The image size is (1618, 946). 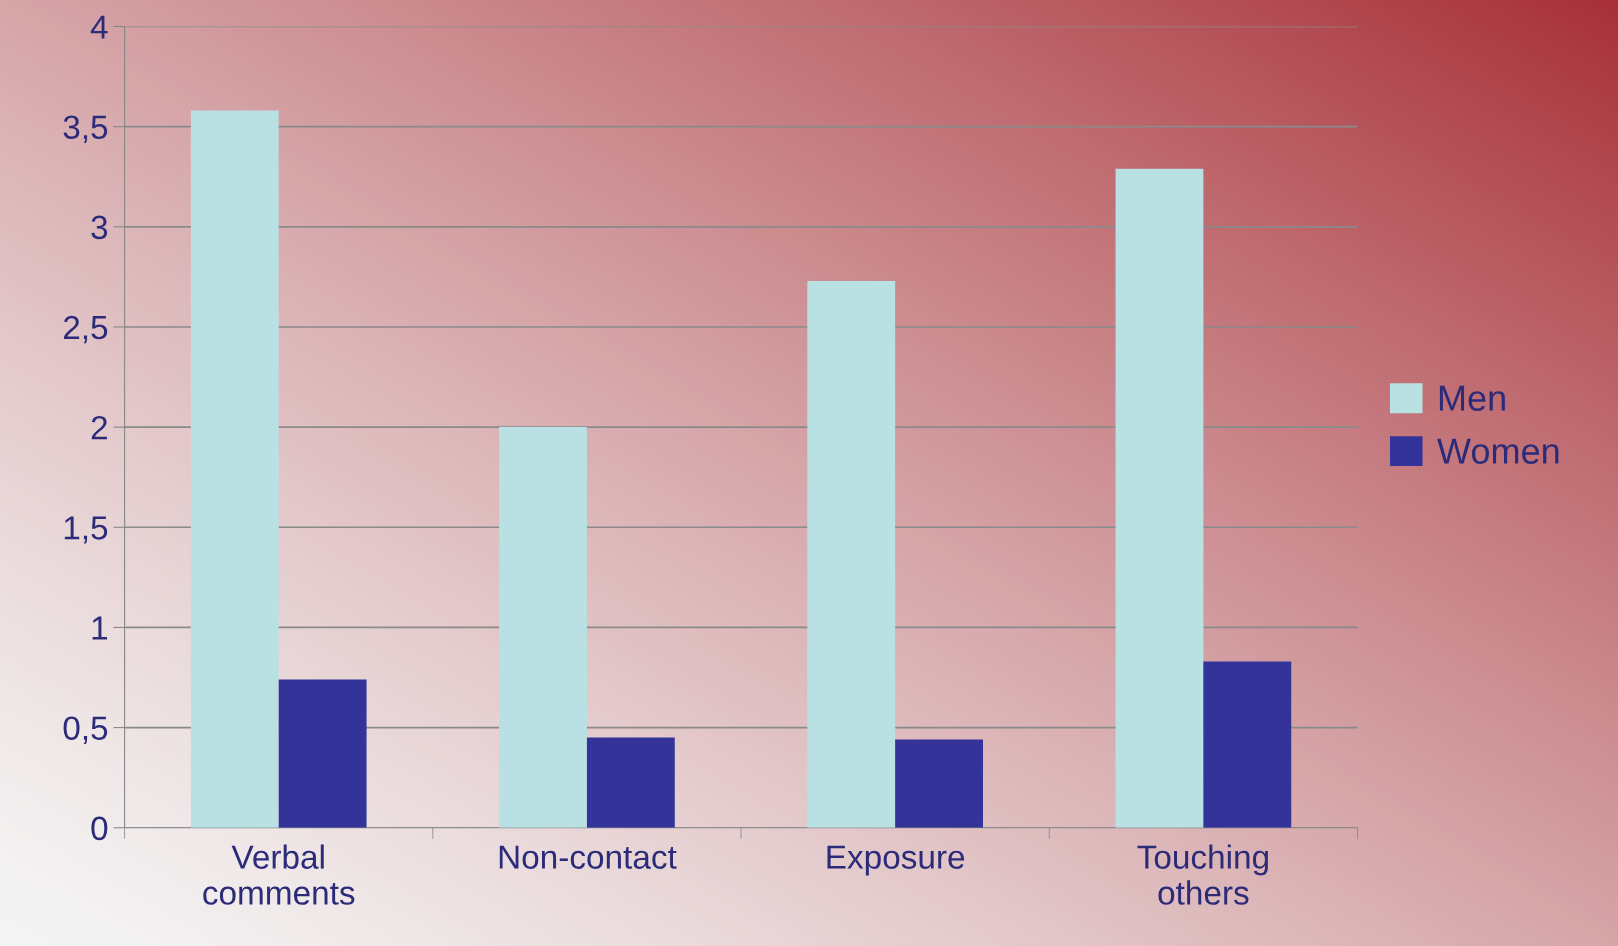 What do you see at coordinates (85, 329) in the screenshot?
I see `y-tick-label: 2,5` at bounding box center [85, 329].